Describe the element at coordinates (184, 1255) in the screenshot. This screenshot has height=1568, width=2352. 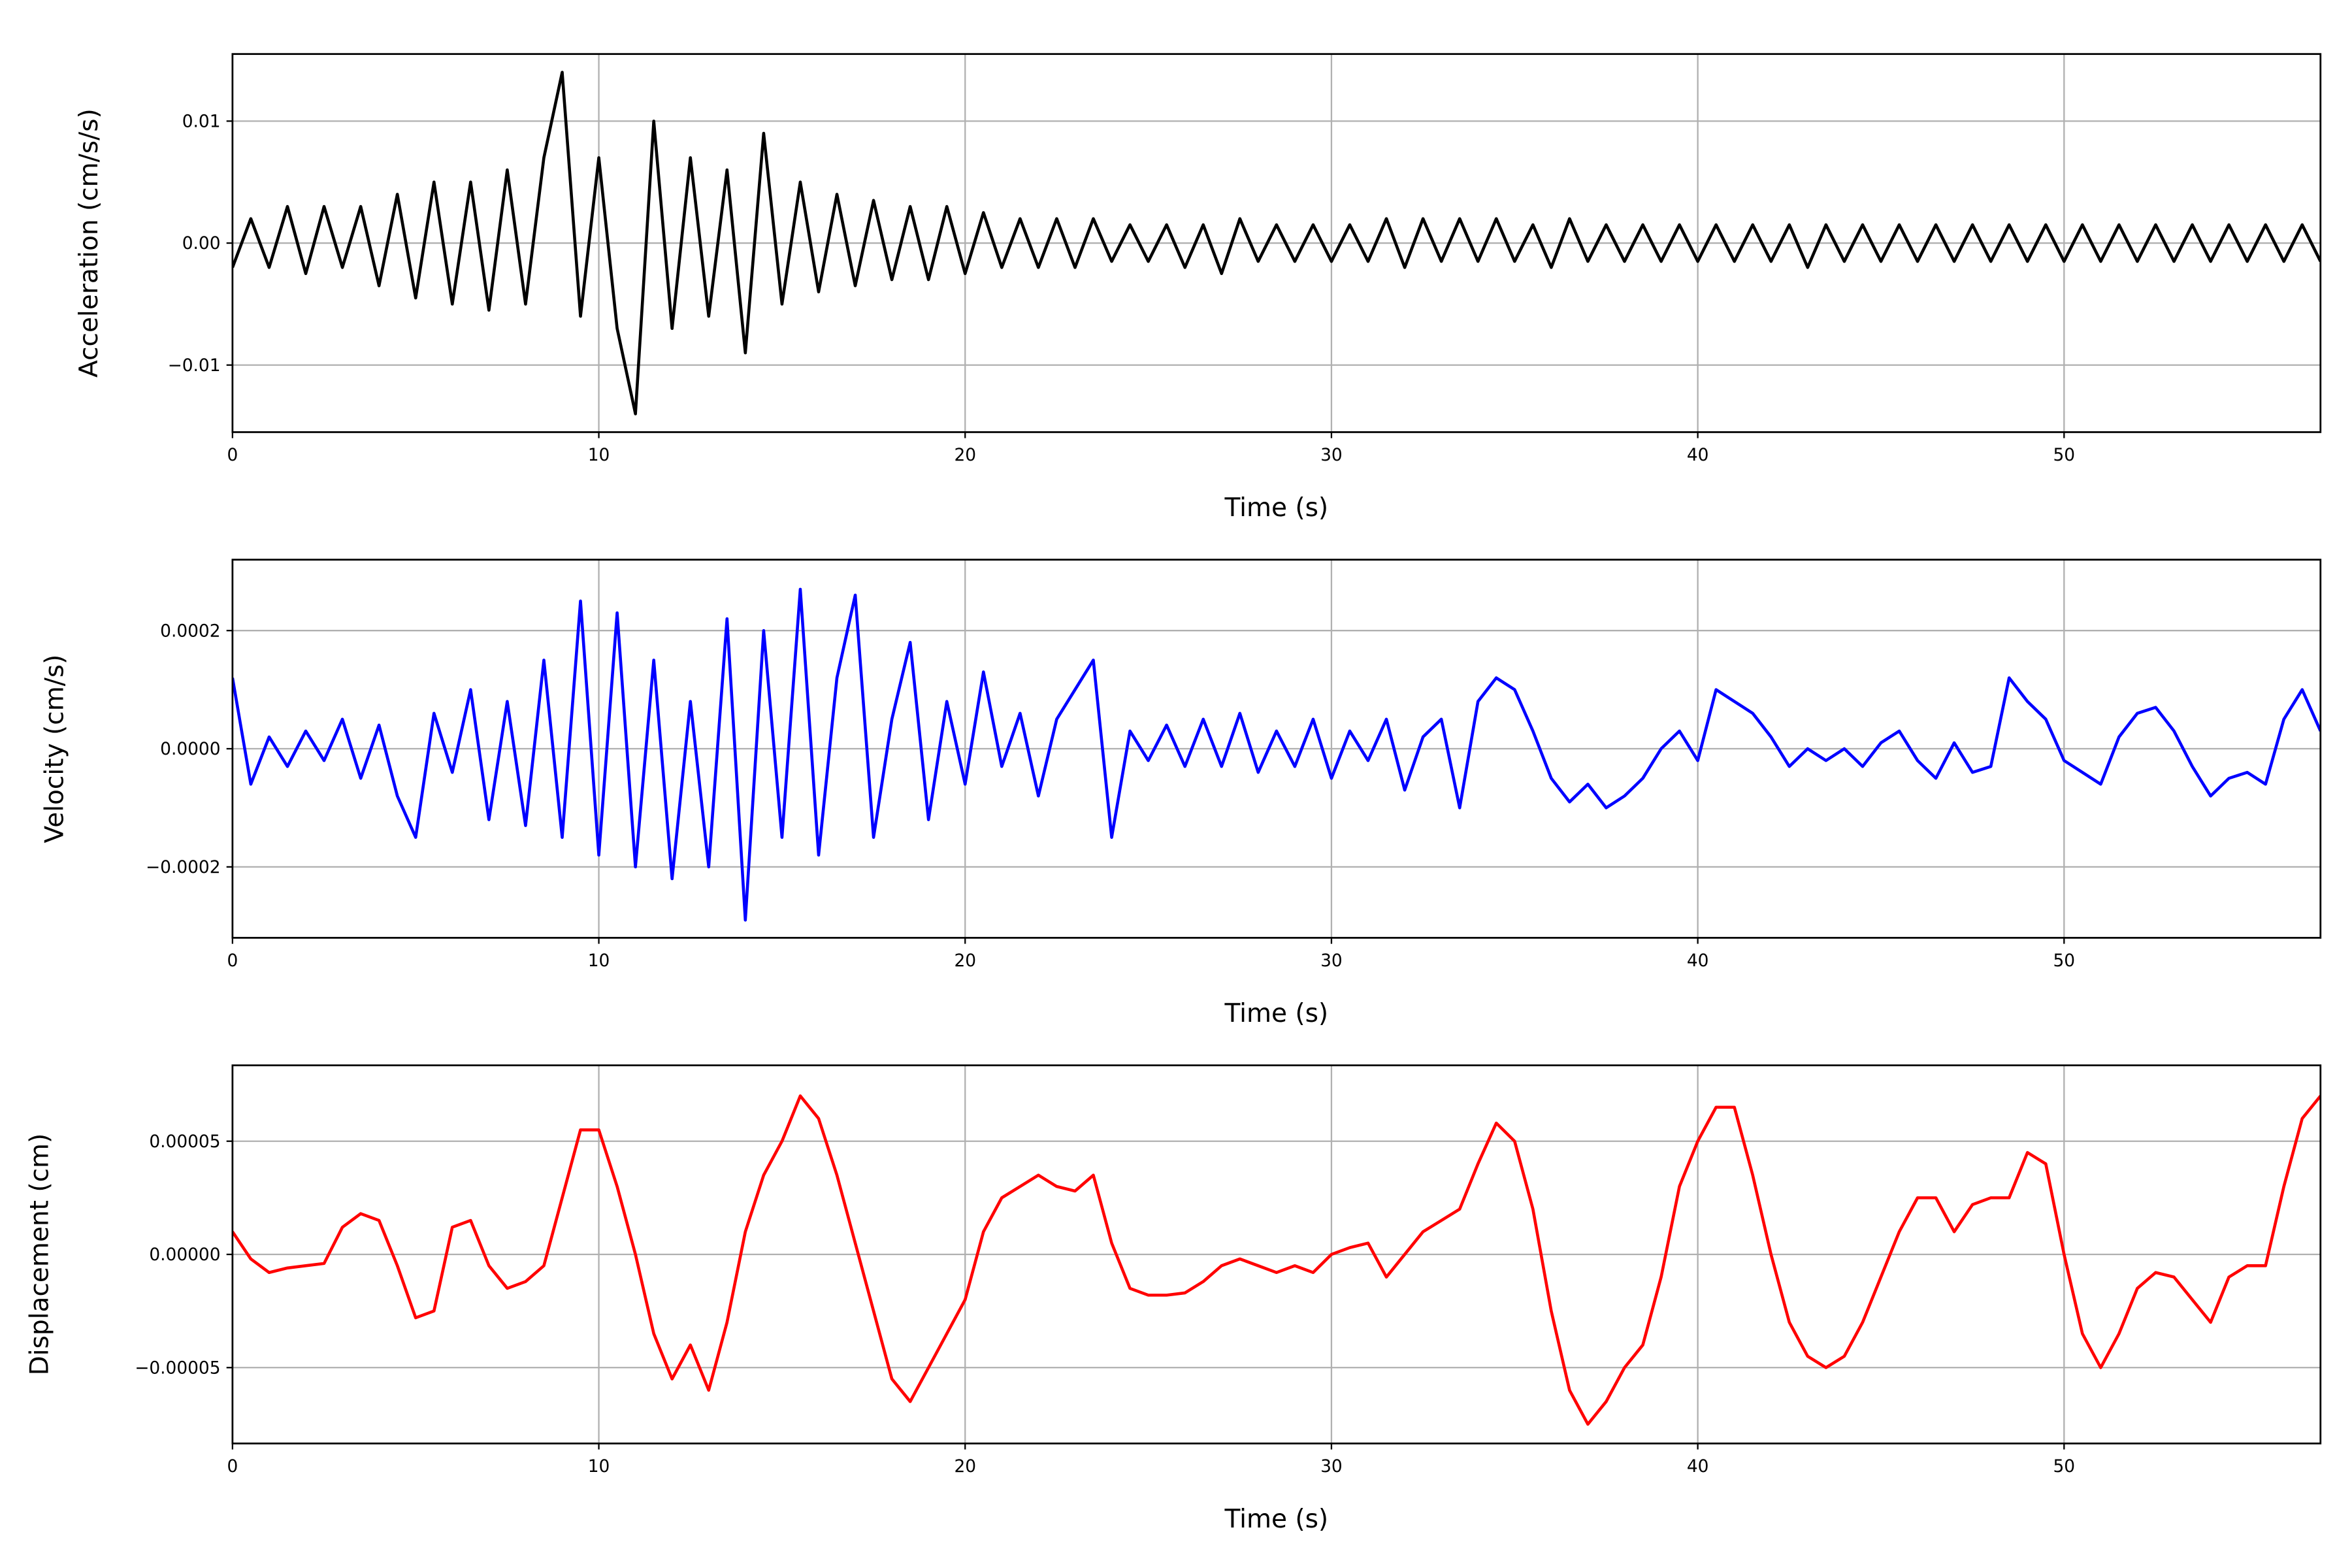
I see `y-tick-label: 0.00000` at that location.